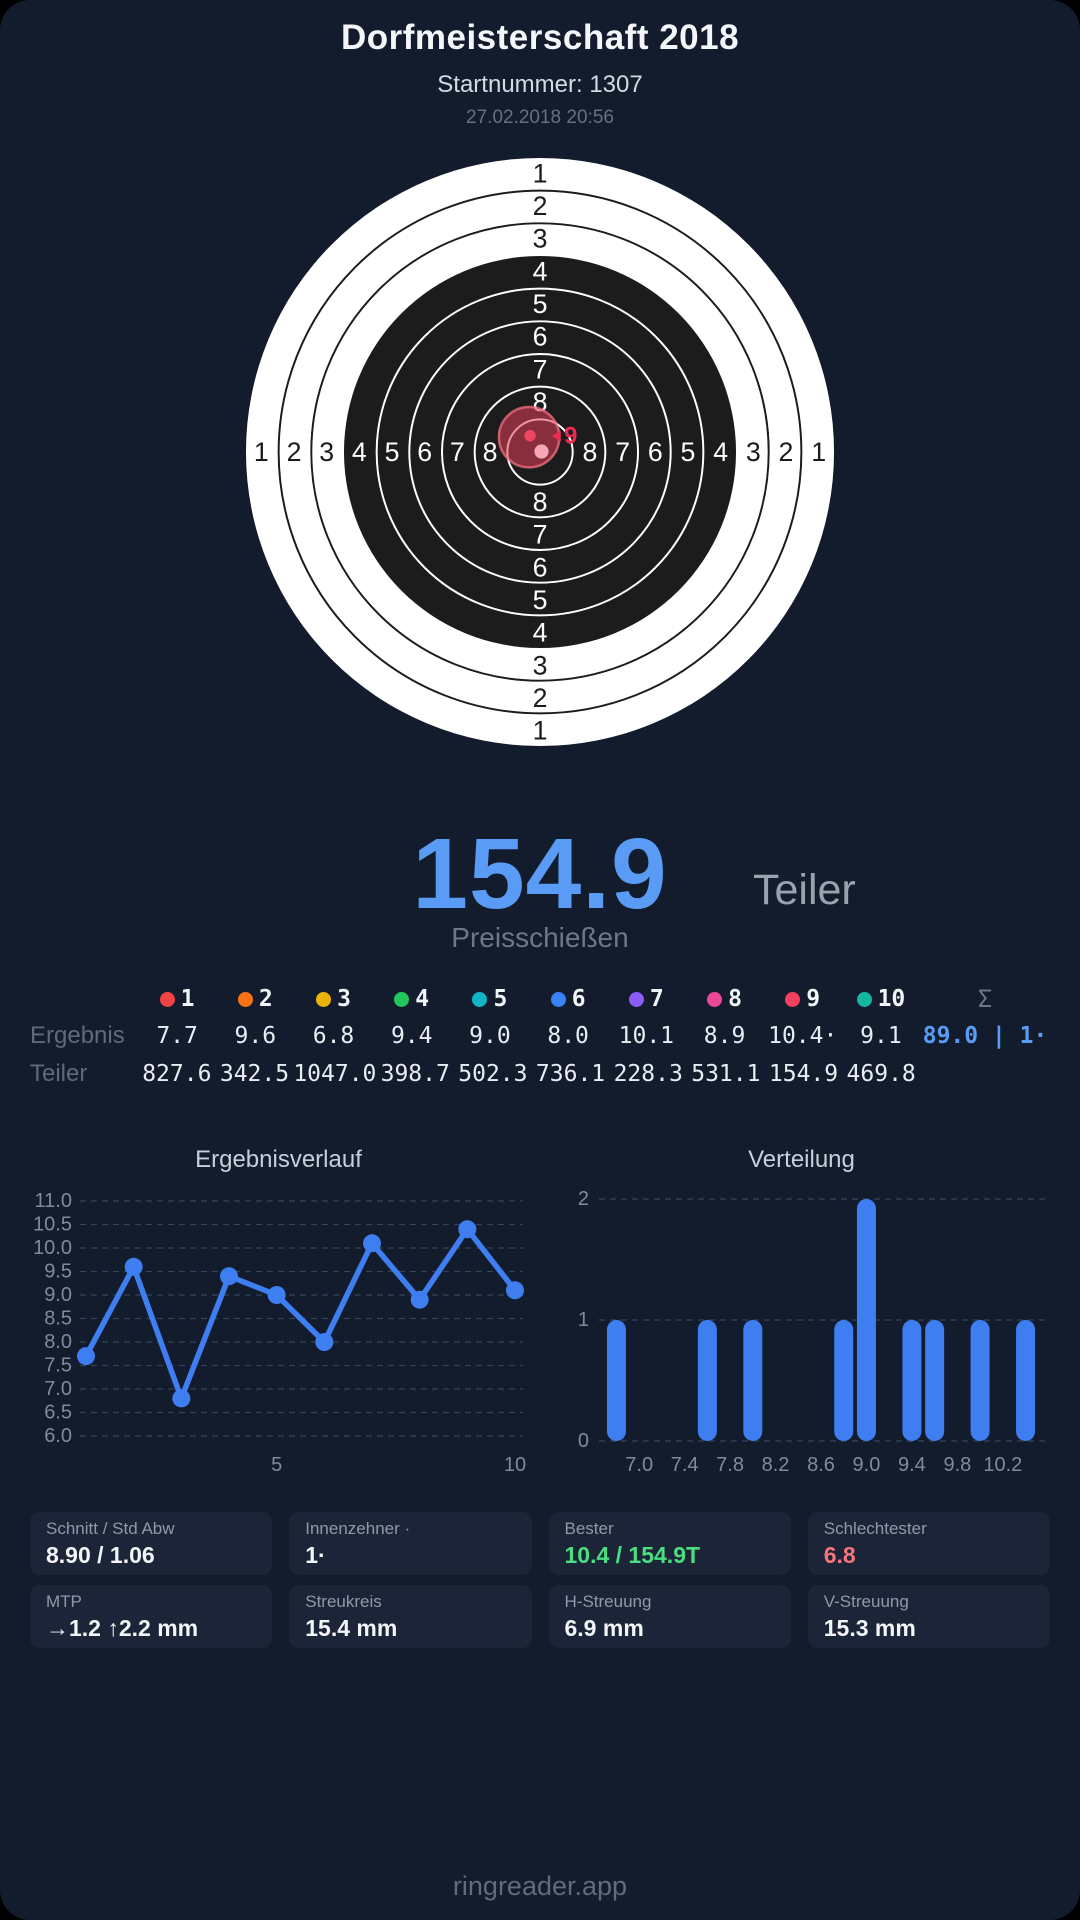 The image size is (1080, 1920). Describe the element at coordinates (411, 1036) in the screenshot. I see `ergebnis-value: 9.4` at that location.